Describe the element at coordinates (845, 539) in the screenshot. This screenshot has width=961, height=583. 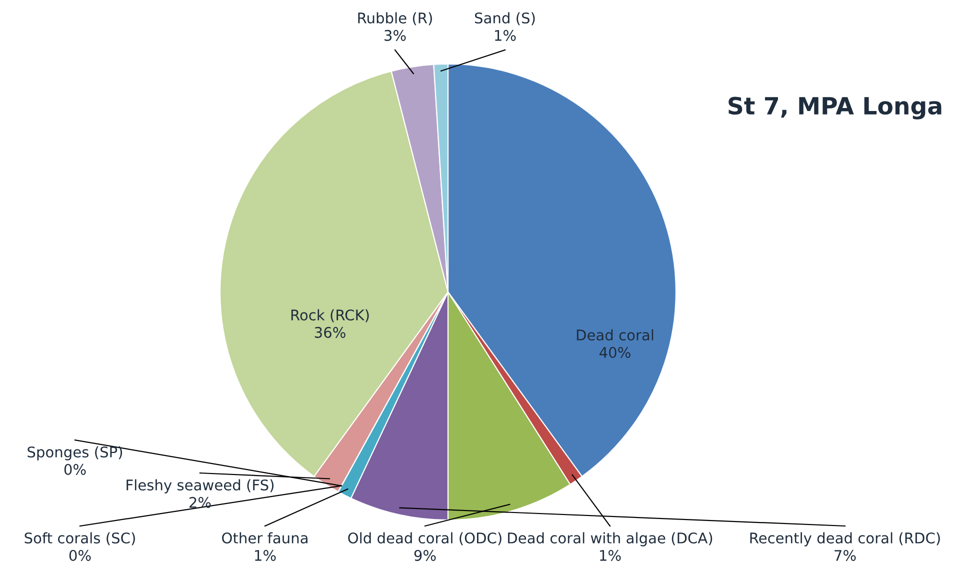
I see `slice-label: Recently dead coral (RDC)` at that location.